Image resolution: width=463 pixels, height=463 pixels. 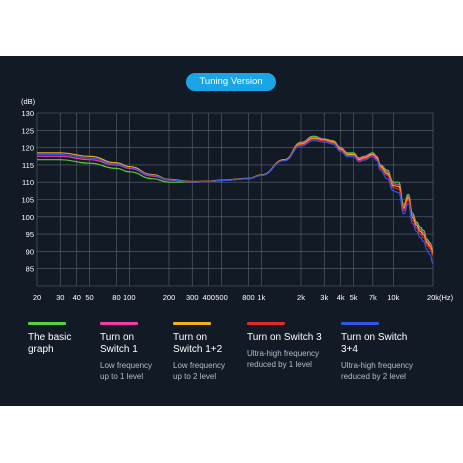 I want to click on y-tick-label: 90, so click(x=30, y=251).